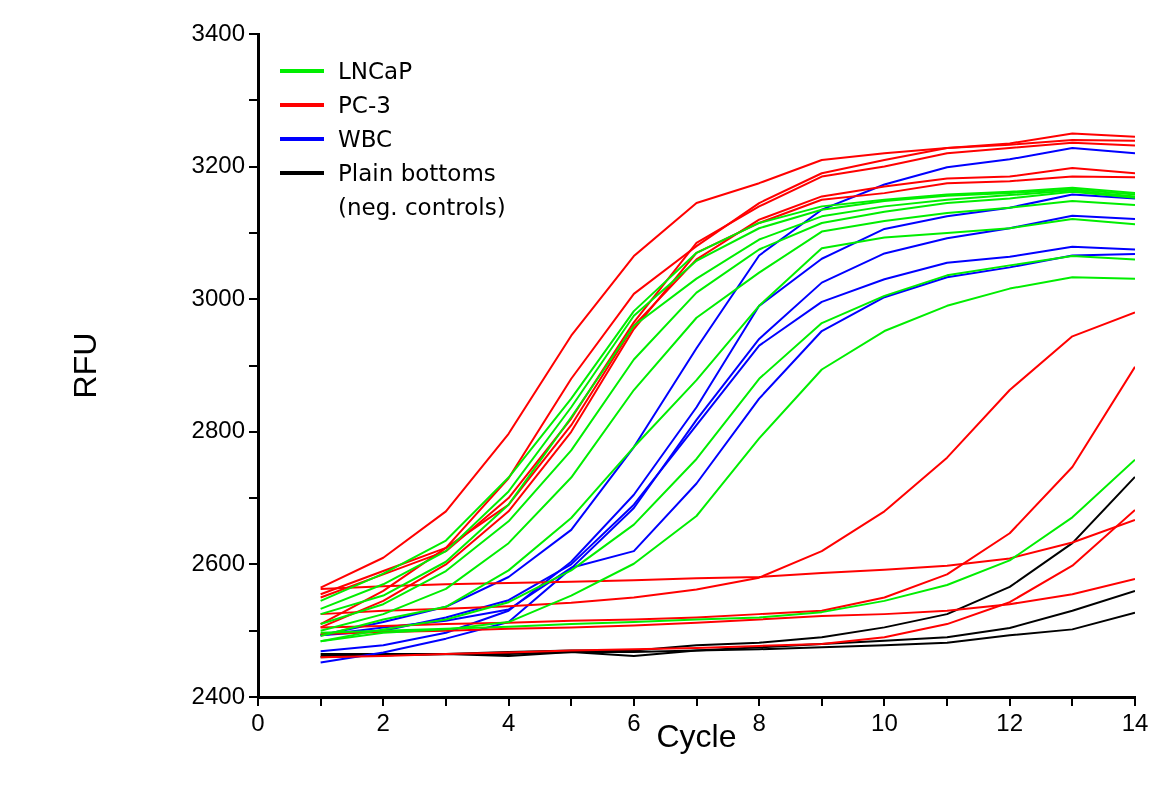  Describe the element at coordinates (218, 297) in the screenshot. I see `y-tick-label: 3000` at that location.